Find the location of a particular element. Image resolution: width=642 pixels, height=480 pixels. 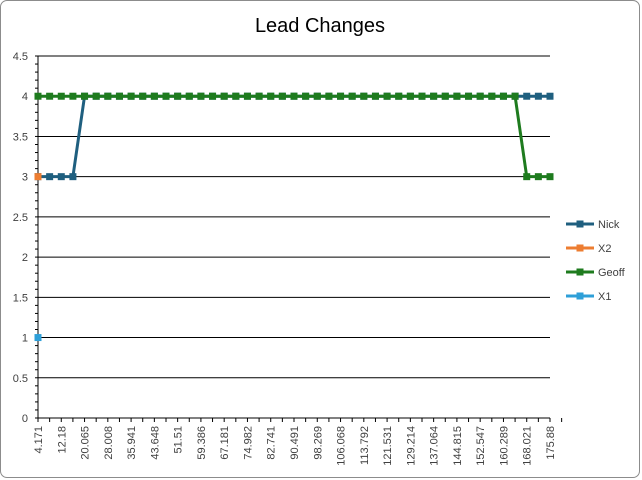

y-tick-label: 4.5 is located at coordinates (20, 57).